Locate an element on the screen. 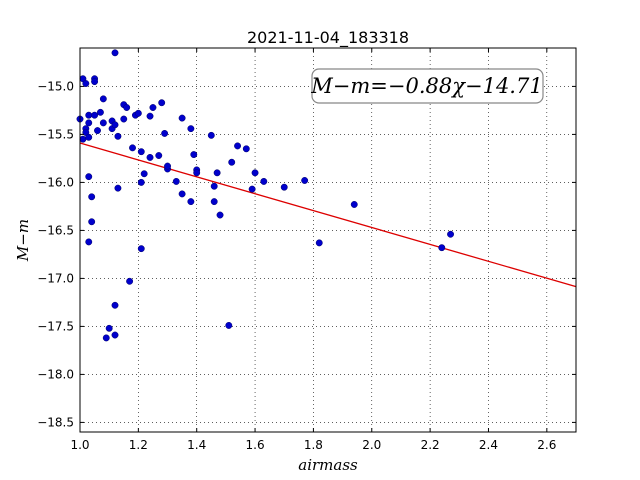 This screenshot has width=640, height=480. y-tick-label: −16.5 is located at coordinates (55, 230).